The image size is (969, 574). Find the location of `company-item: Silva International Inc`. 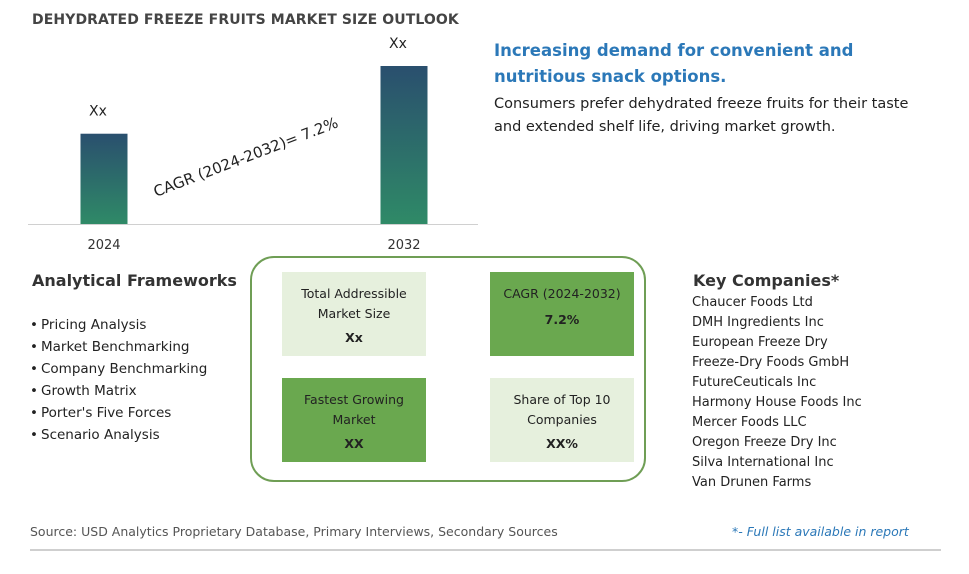

company-item: Silva International Inc is located at coordinates (763, 462).